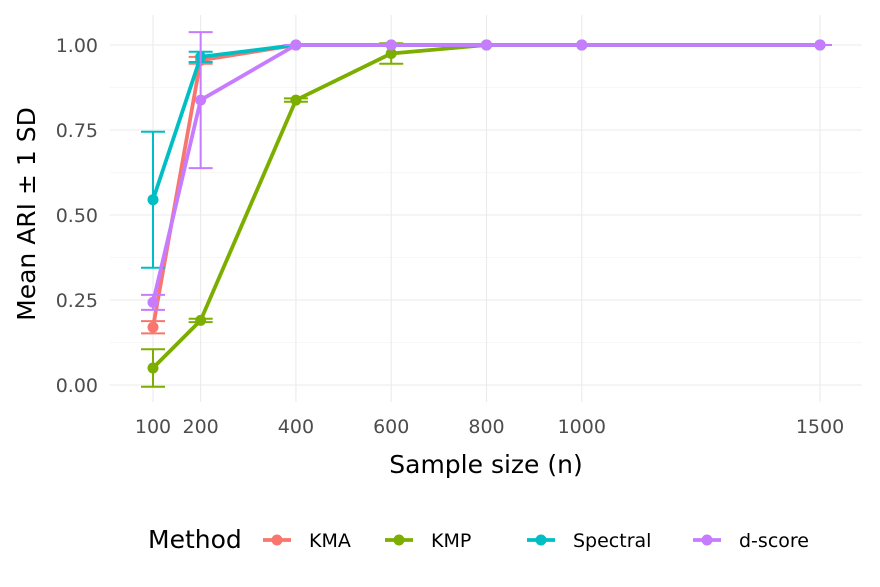 The width and height of the screenshot is (880, 587). Describe the element at coordinates (26, 214) in the screenshot. I see `y-axis-title: Mean ARI ± 1 SD` at that location.